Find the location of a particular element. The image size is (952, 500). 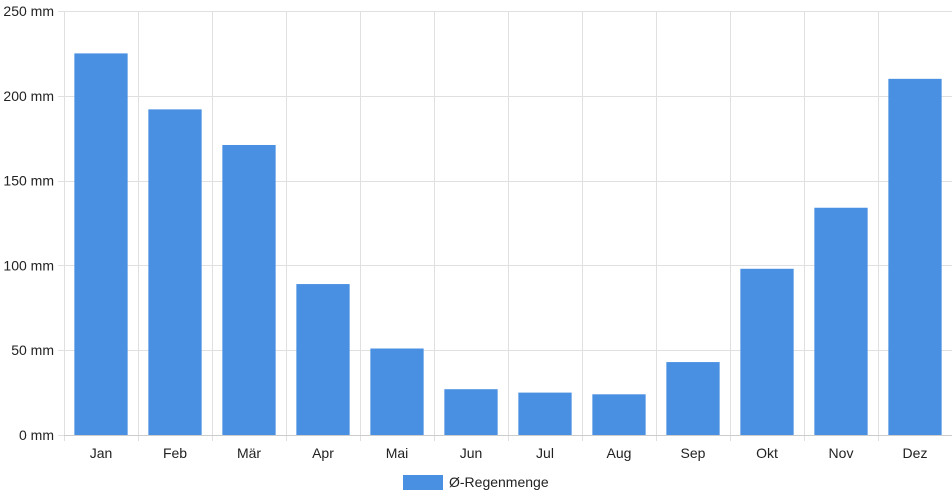

bar-feb is located at coordinates (175, 272).